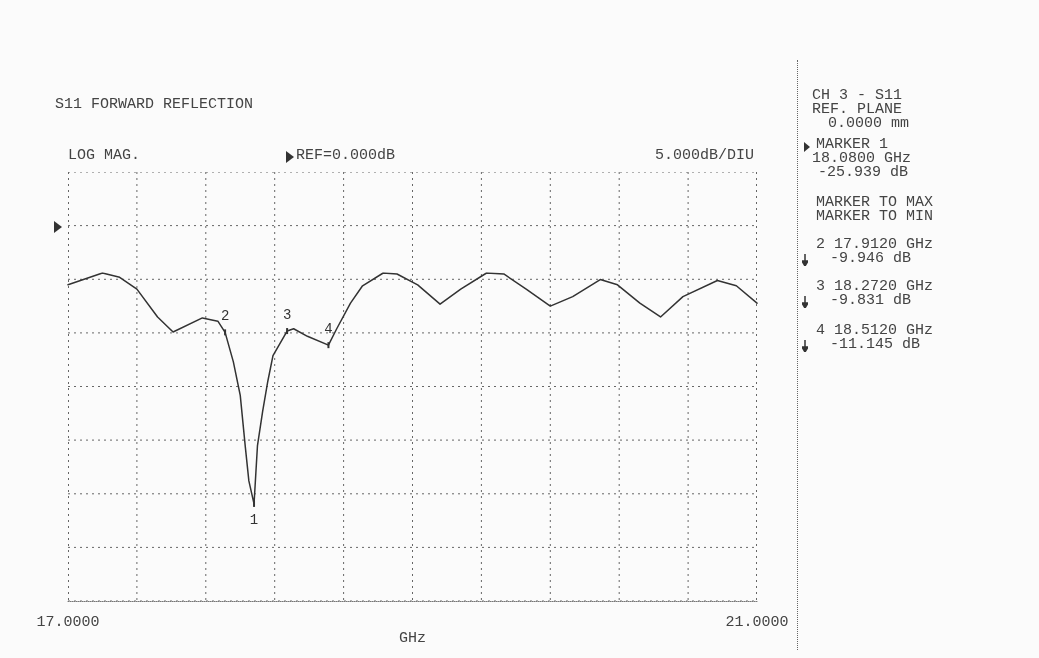 The image size is (1039, 658). What do you see at coordinates (863, 172) in the screenshot?
I see `text: -25.939 dB` at bounding box center [863, 172].